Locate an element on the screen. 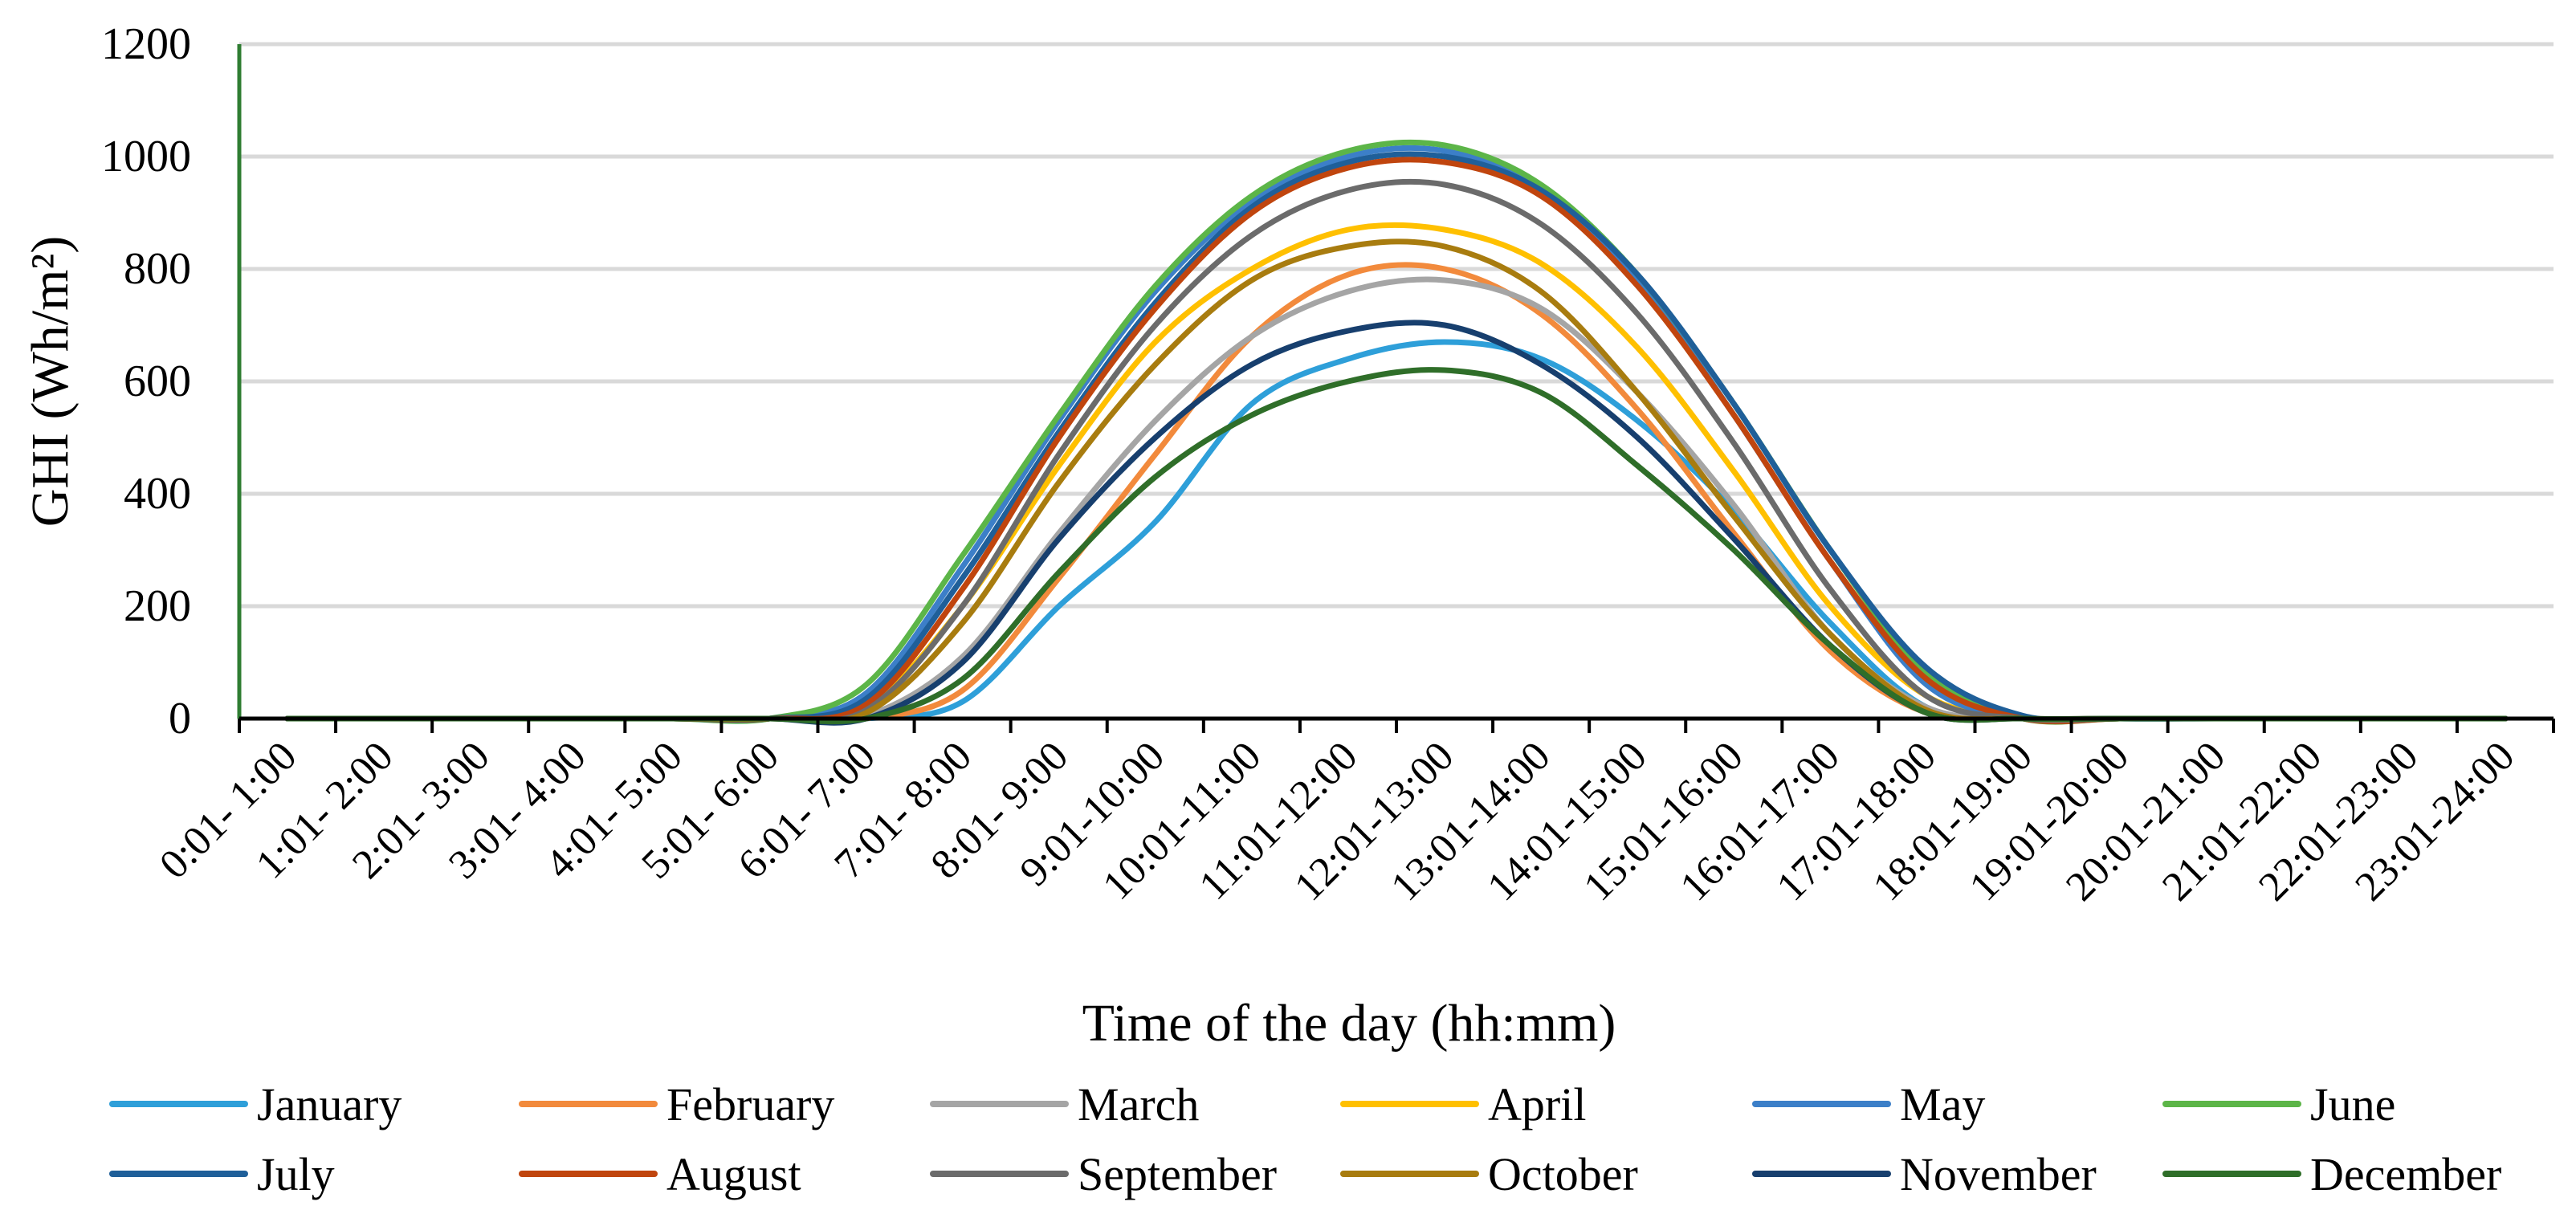  y-tick-label: 400 is located at coordinates (157, 494).